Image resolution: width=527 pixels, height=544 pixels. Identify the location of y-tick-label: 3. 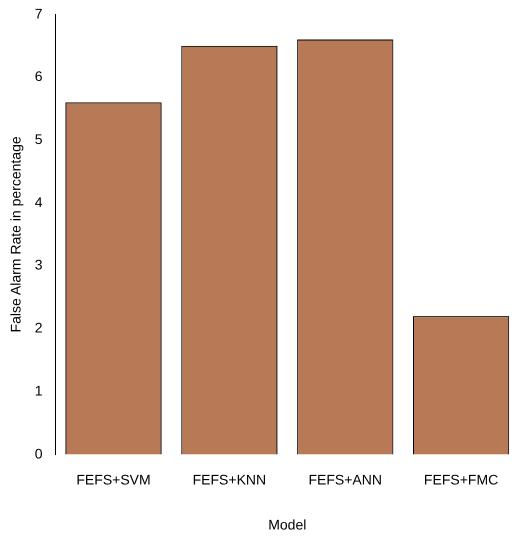
(38, 264).